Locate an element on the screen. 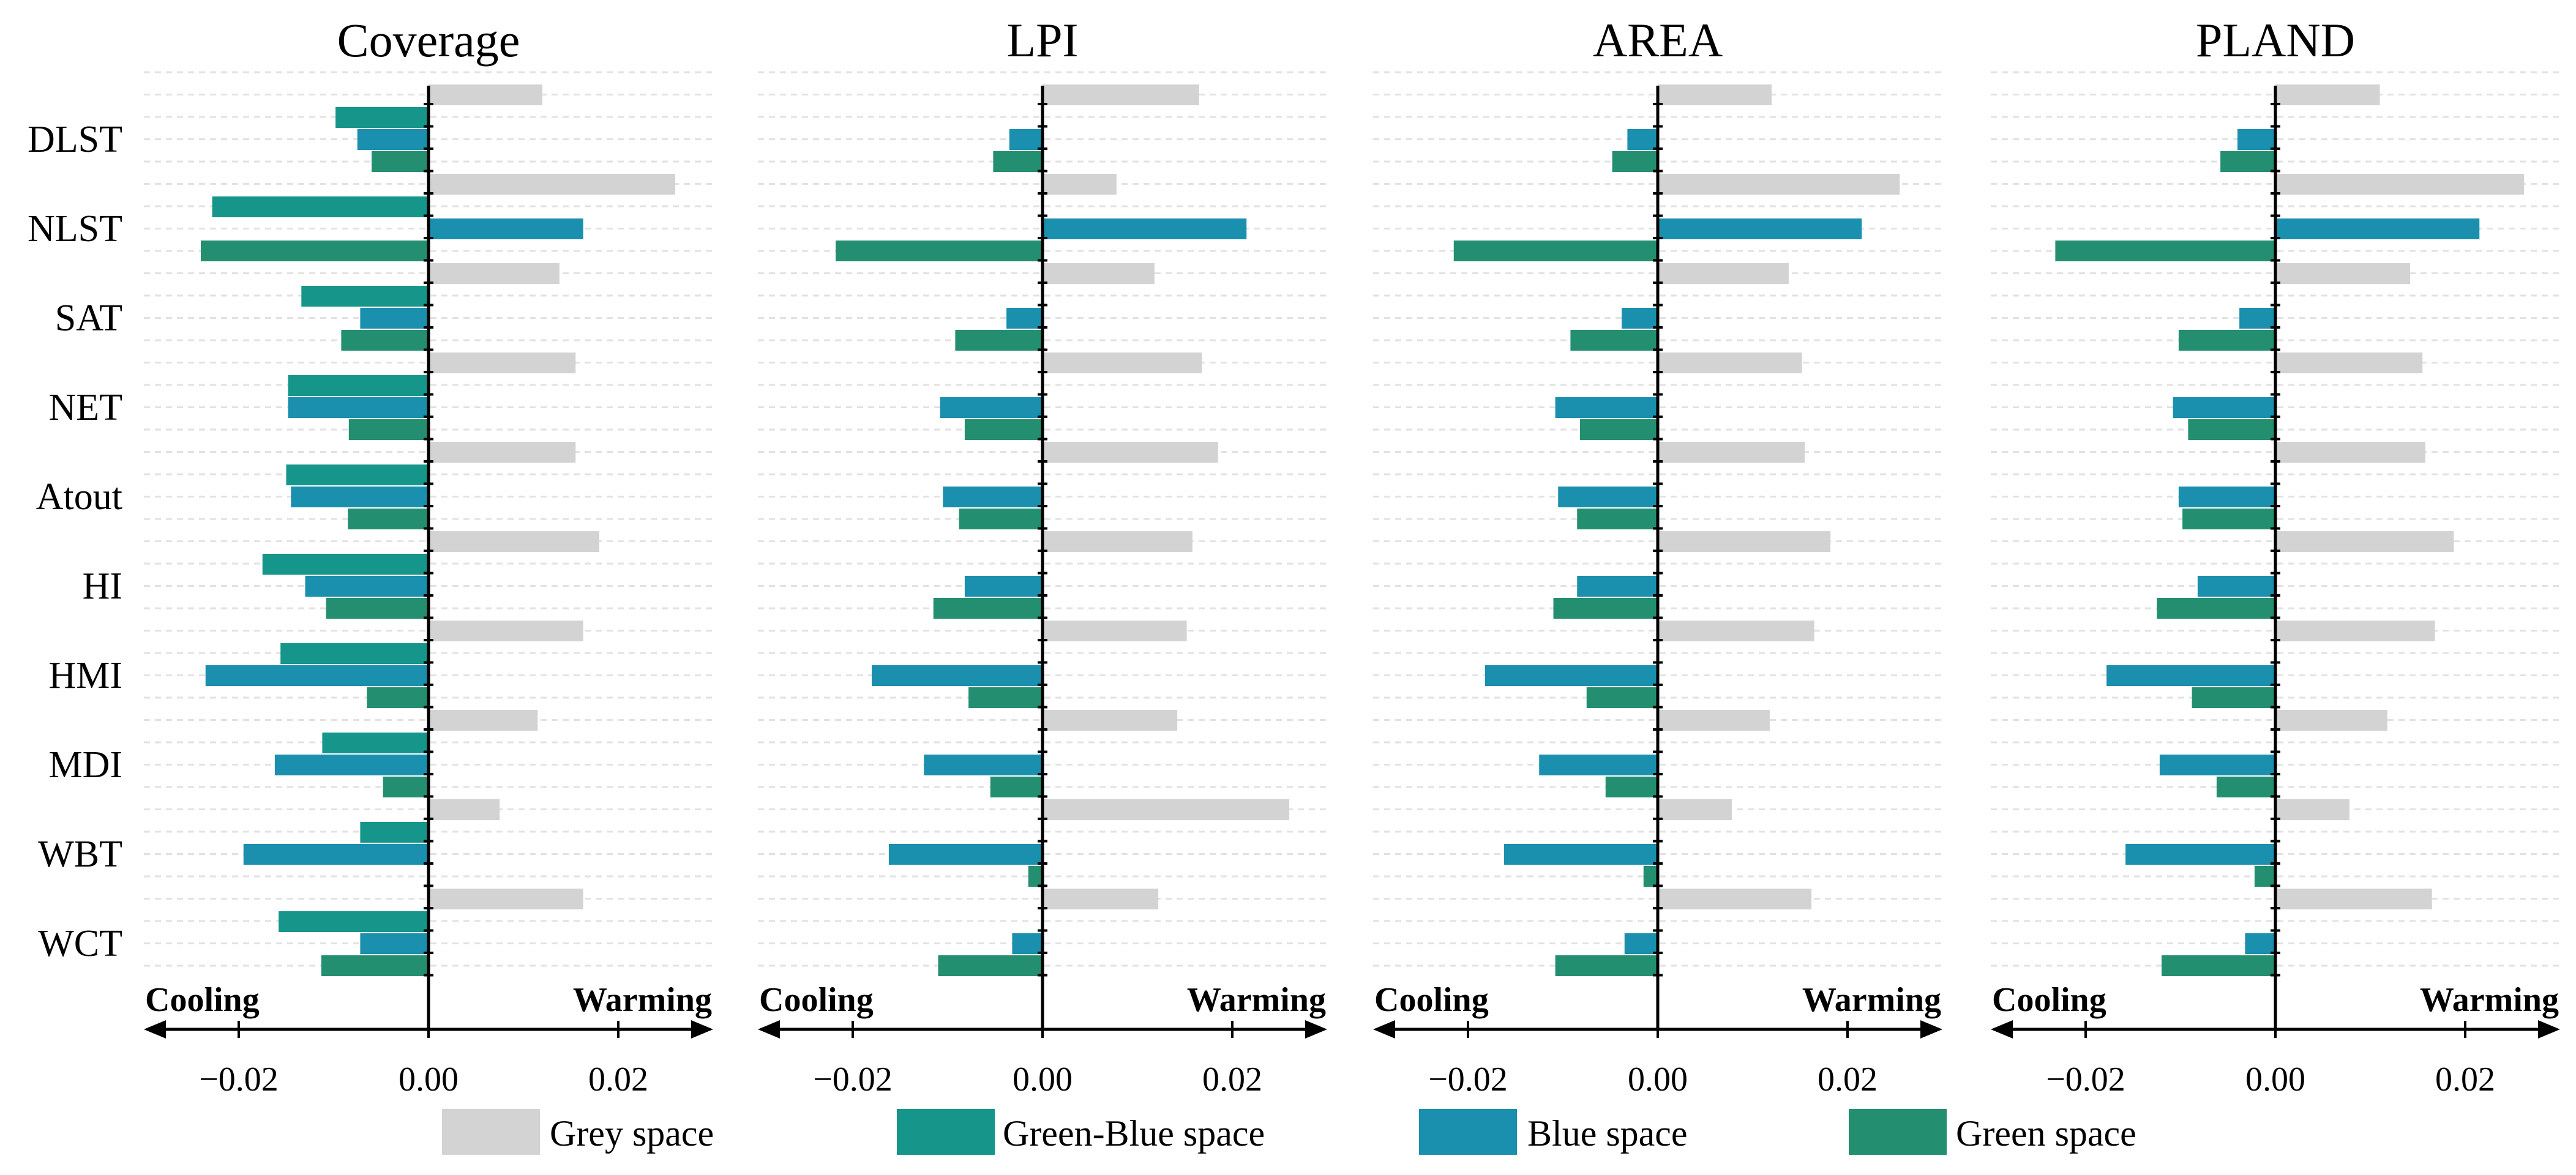 The height and width of the screenshot is (1175, 2576). y-label-mdi: MDI is located at coordinates (85, 765).